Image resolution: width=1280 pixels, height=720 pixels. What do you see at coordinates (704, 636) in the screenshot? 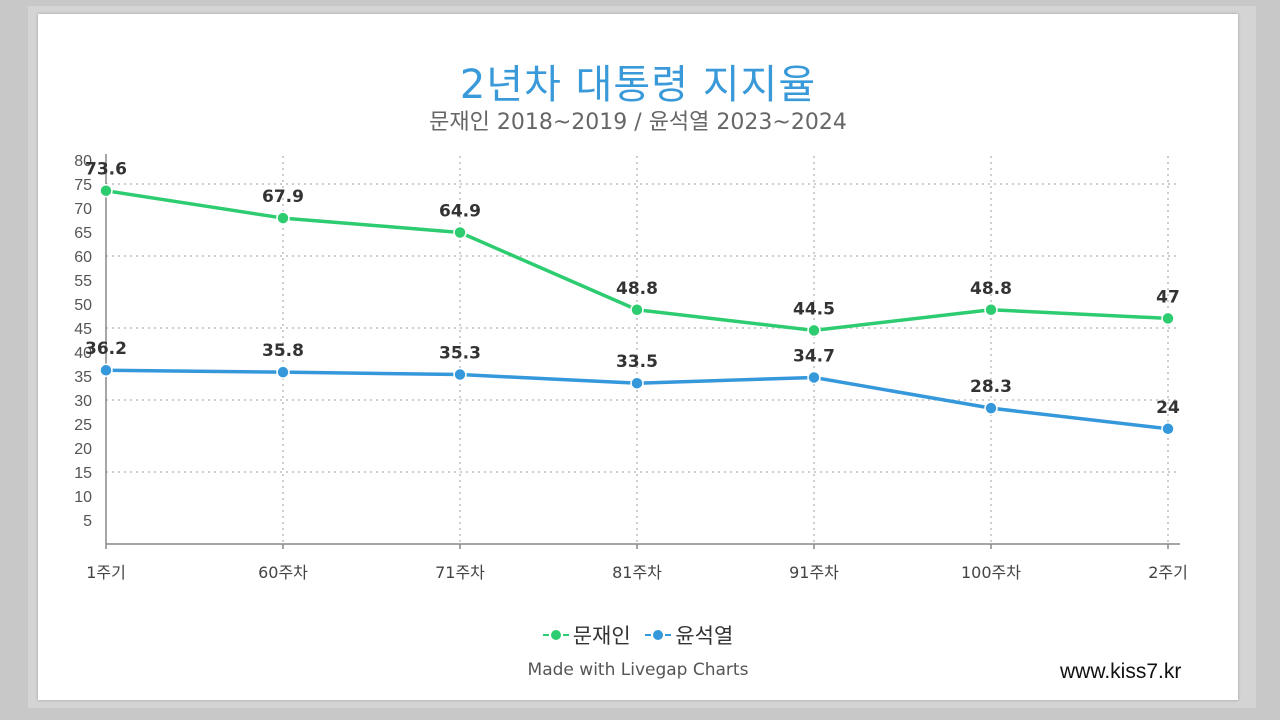
I see `legend-label: 윤석열` at bounding box center [704, 636].